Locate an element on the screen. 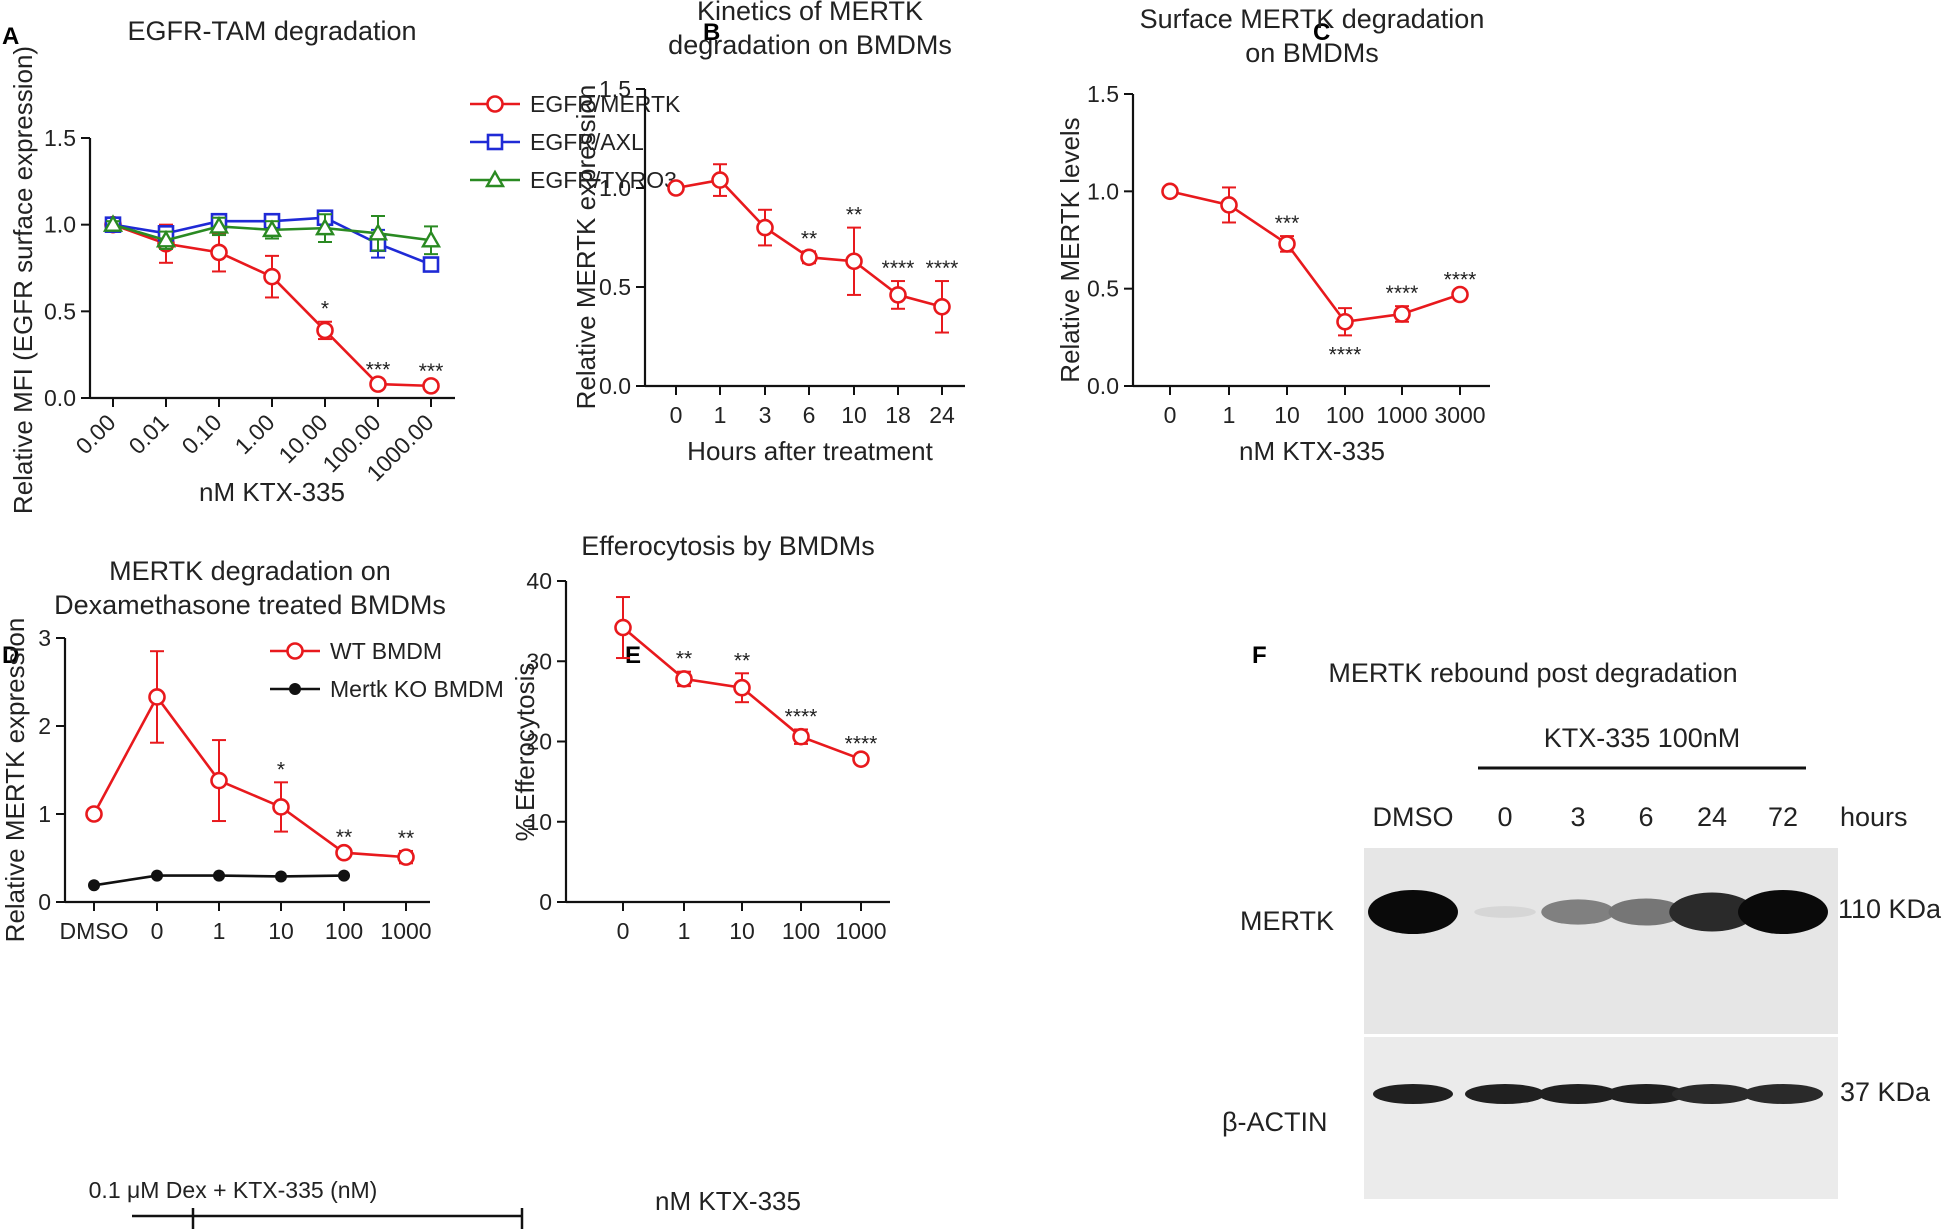 Image resolution: width=1949 pixels, height=1229 pixels. blot-membrane-bottom is located at coordinates (1601, 1118).